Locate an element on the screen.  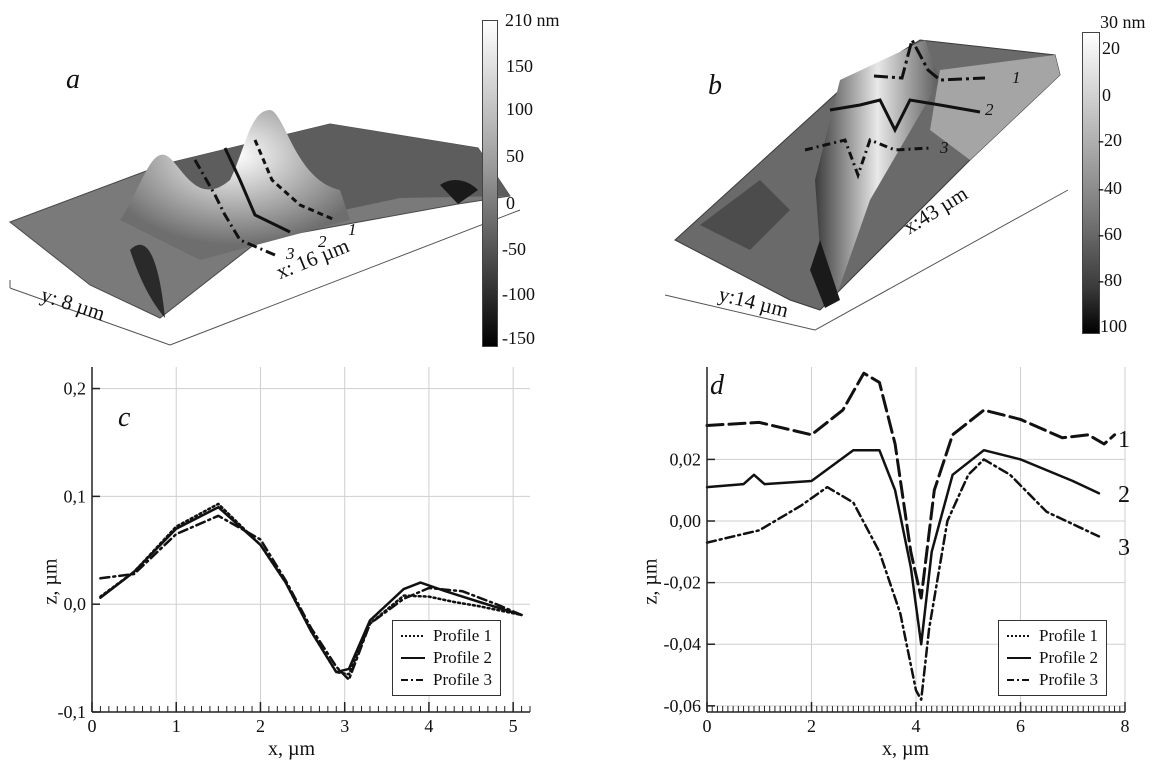
panel-b-colorbar is located at coordinates (1091, 183).